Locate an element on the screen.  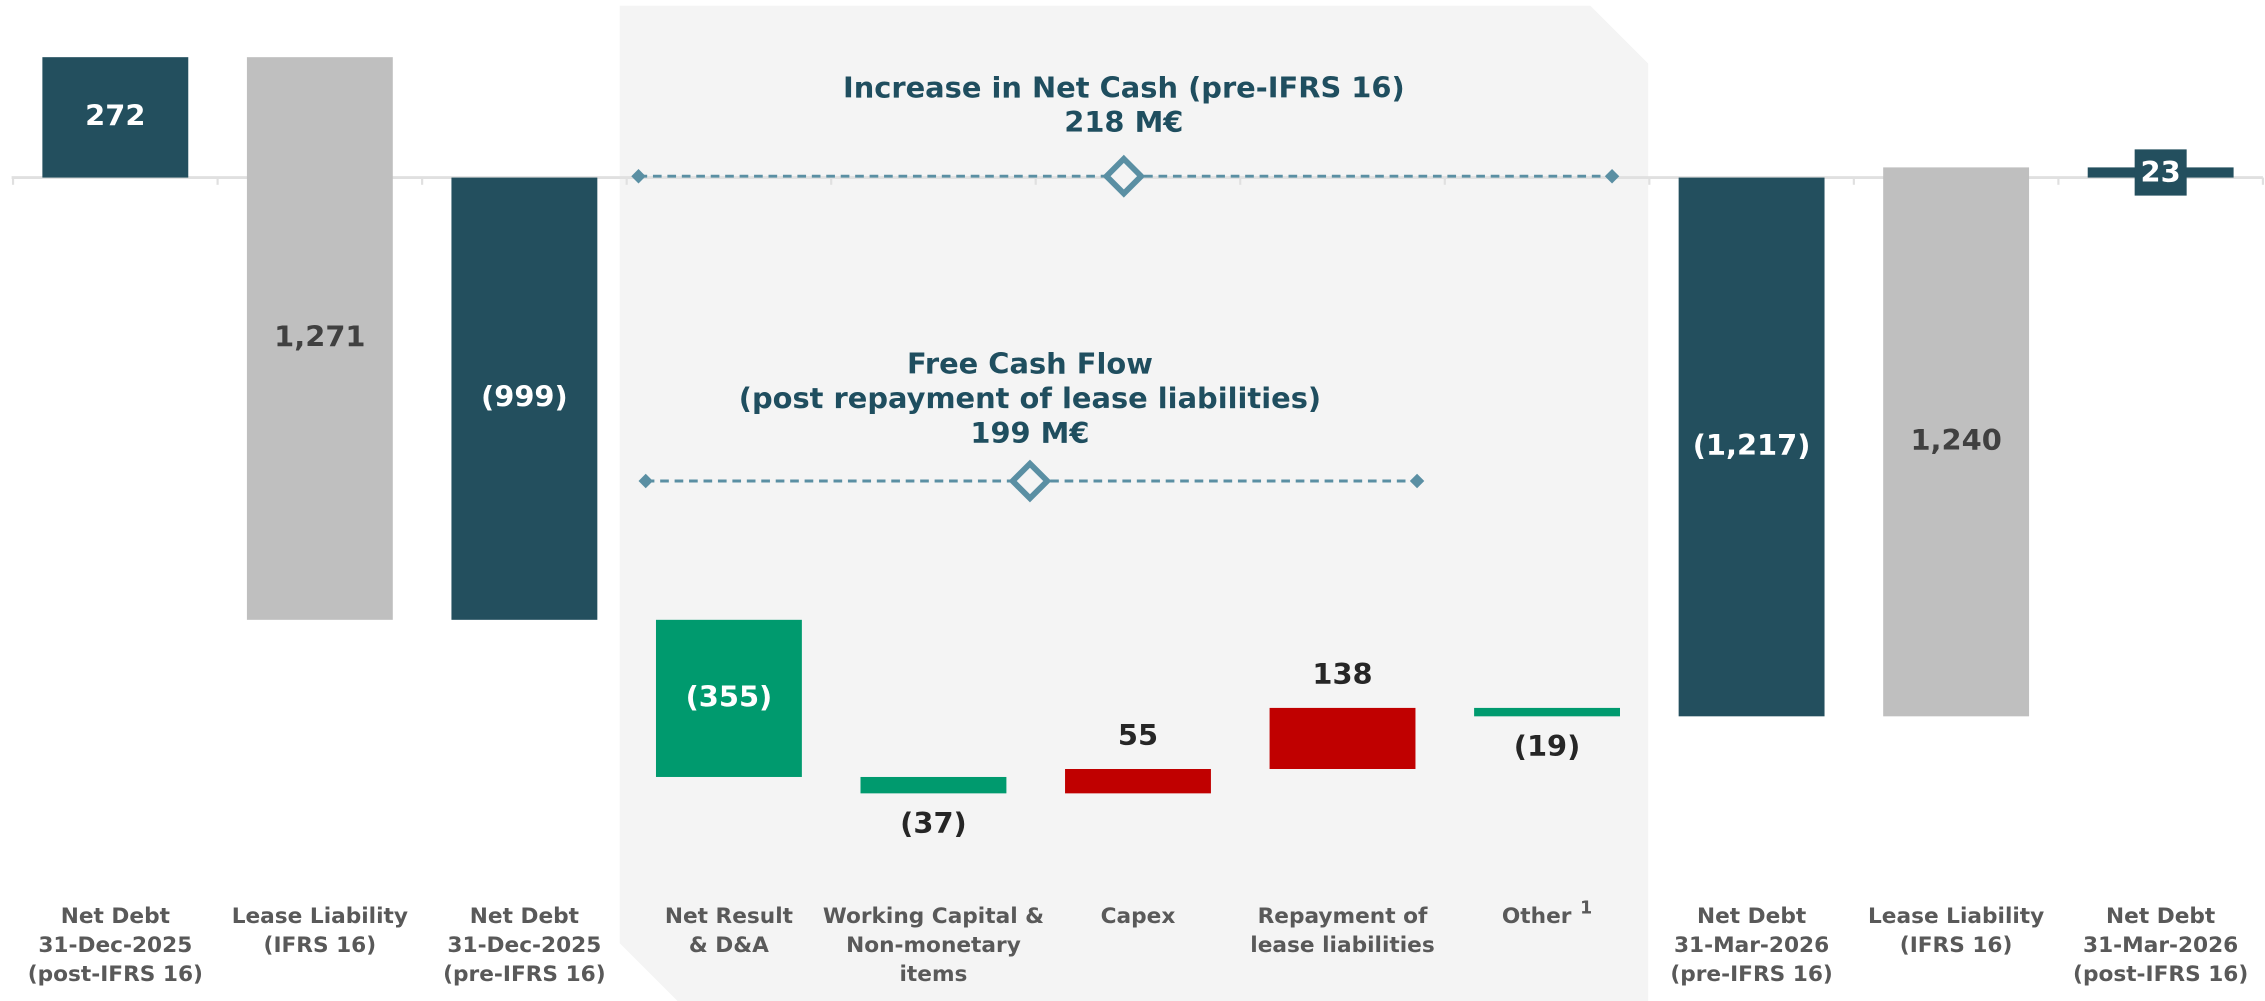
x-tick-label: Other 1 is located at coordinates (1547, 914).